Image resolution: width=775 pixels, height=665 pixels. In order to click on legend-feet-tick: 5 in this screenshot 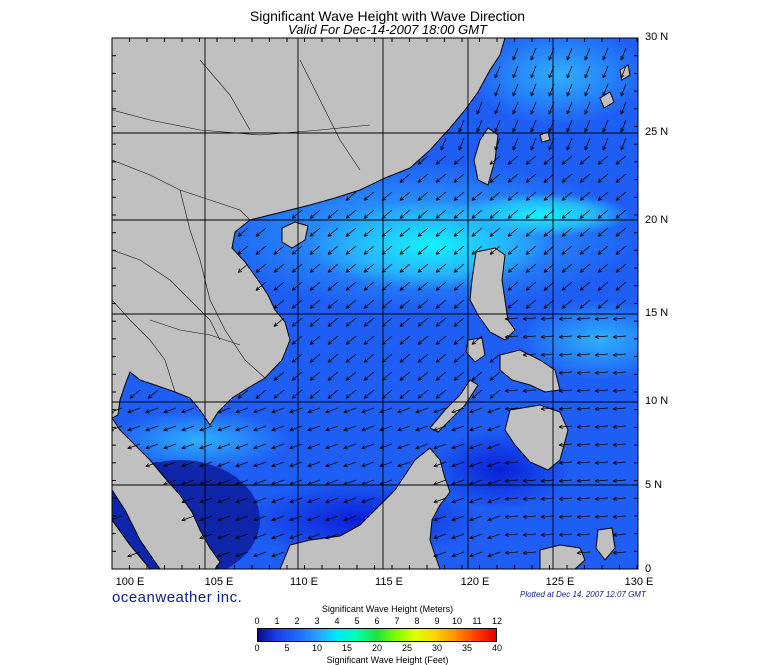, I will do `click(287, 648)`.